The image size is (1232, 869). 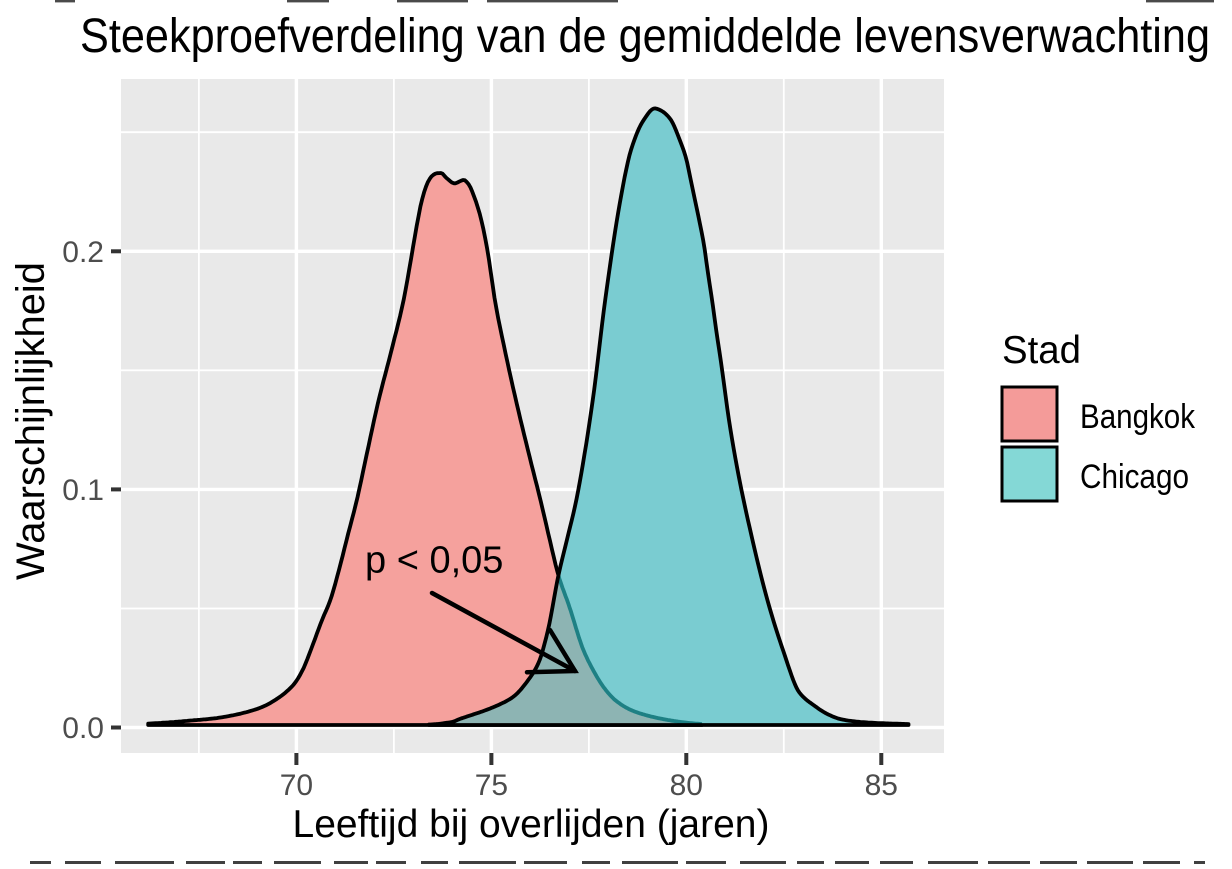 I want to click on svg-text:Leeftijd bij overlijden (jaren: Leeftijd bij overlijden (jaren), so click(x=531, y=824).